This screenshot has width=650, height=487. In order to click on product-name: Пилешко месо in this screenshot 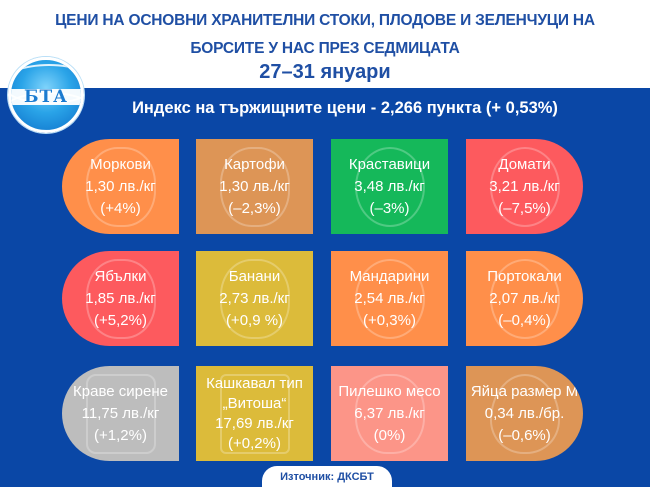, I will do `click(389, 391)`.